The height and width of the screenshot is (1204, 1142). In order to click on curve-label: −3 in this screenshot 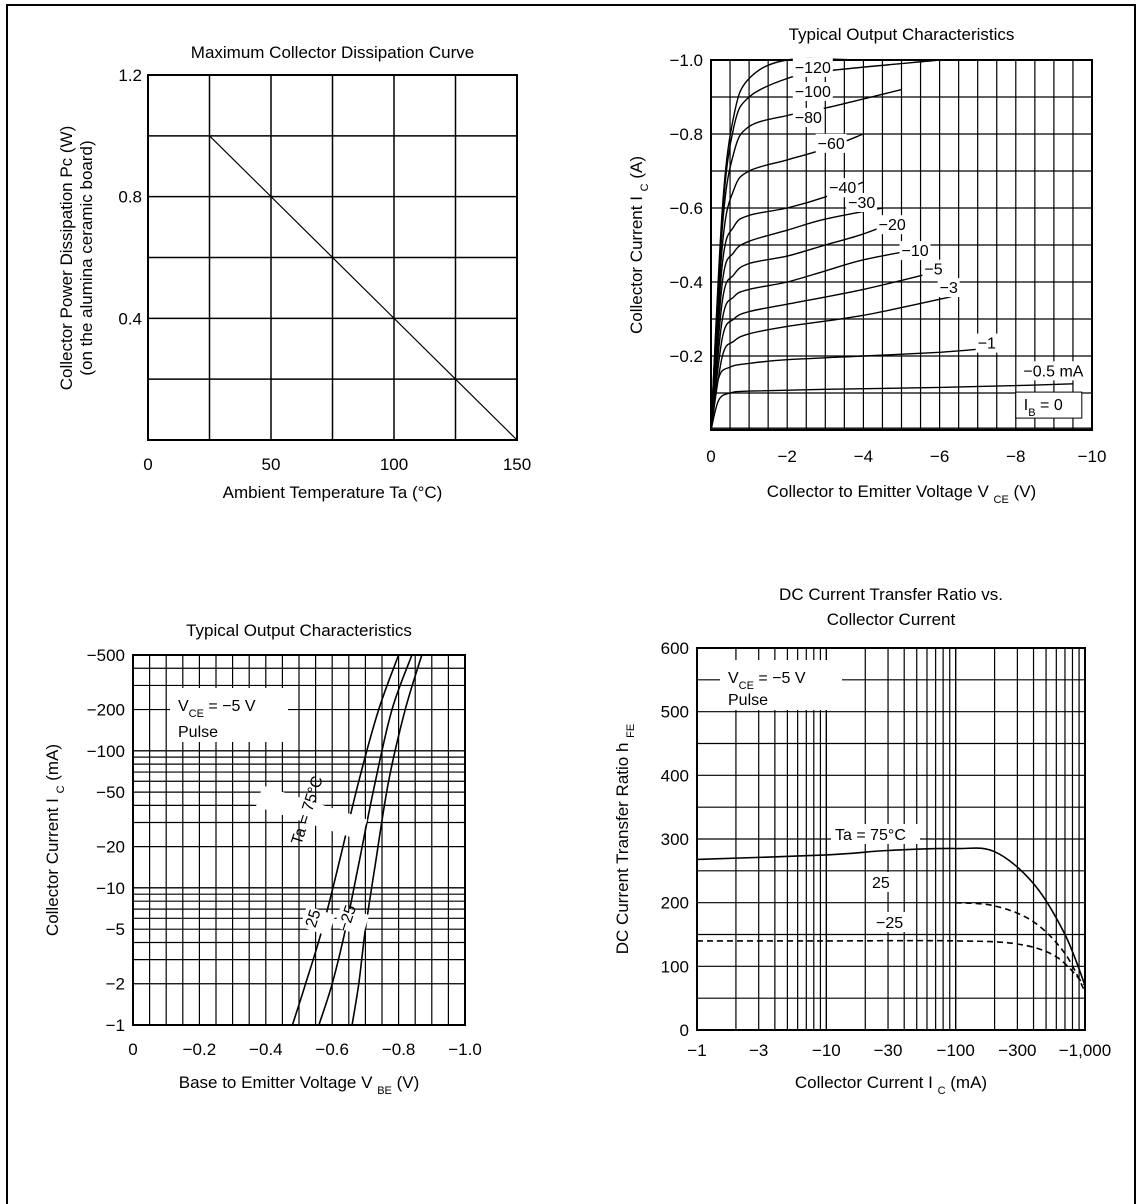, I will do `click(949, 288)`.